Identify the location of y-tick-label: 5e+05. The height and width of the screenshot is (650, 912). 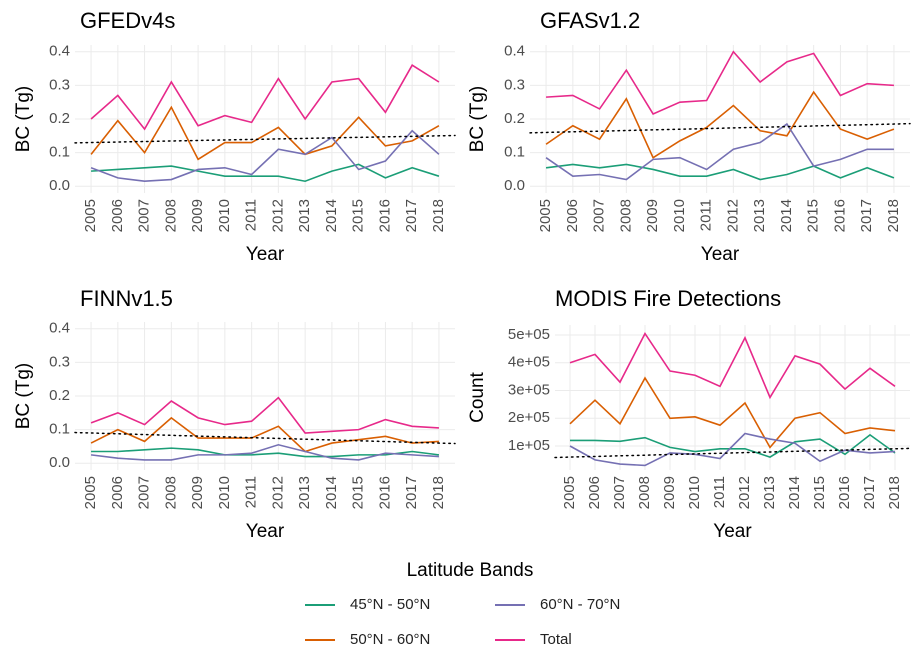
(529, 334).